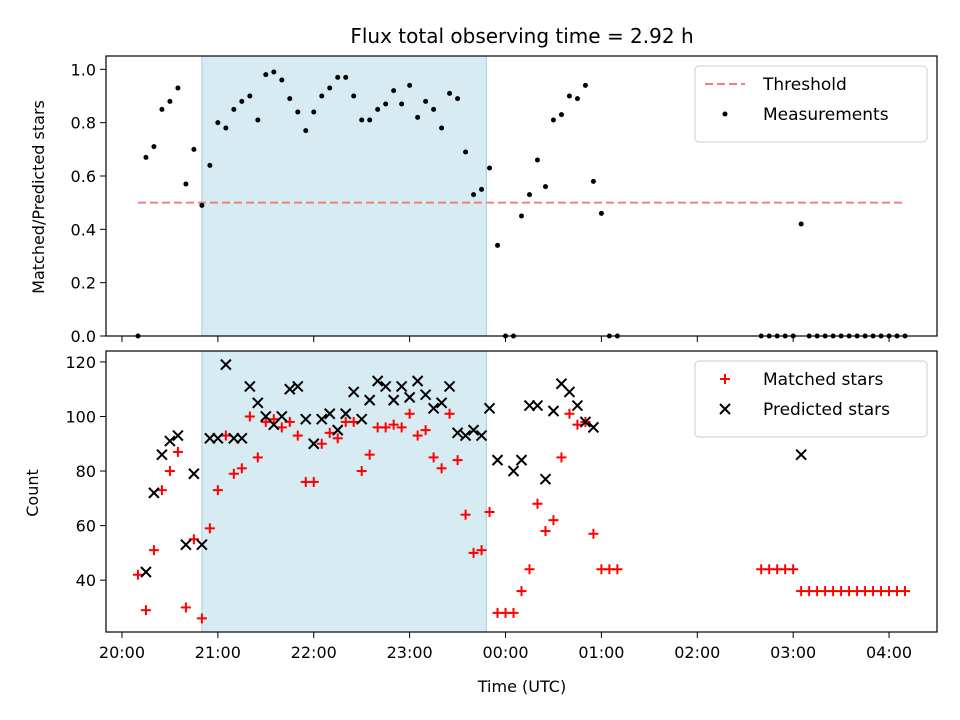 The width and height of the screenshot is (960, 720). What do you see at coordinates (801, 380) in the screenshot?
I see `legend-item: Matched stars` at bounding box center [801, 380].